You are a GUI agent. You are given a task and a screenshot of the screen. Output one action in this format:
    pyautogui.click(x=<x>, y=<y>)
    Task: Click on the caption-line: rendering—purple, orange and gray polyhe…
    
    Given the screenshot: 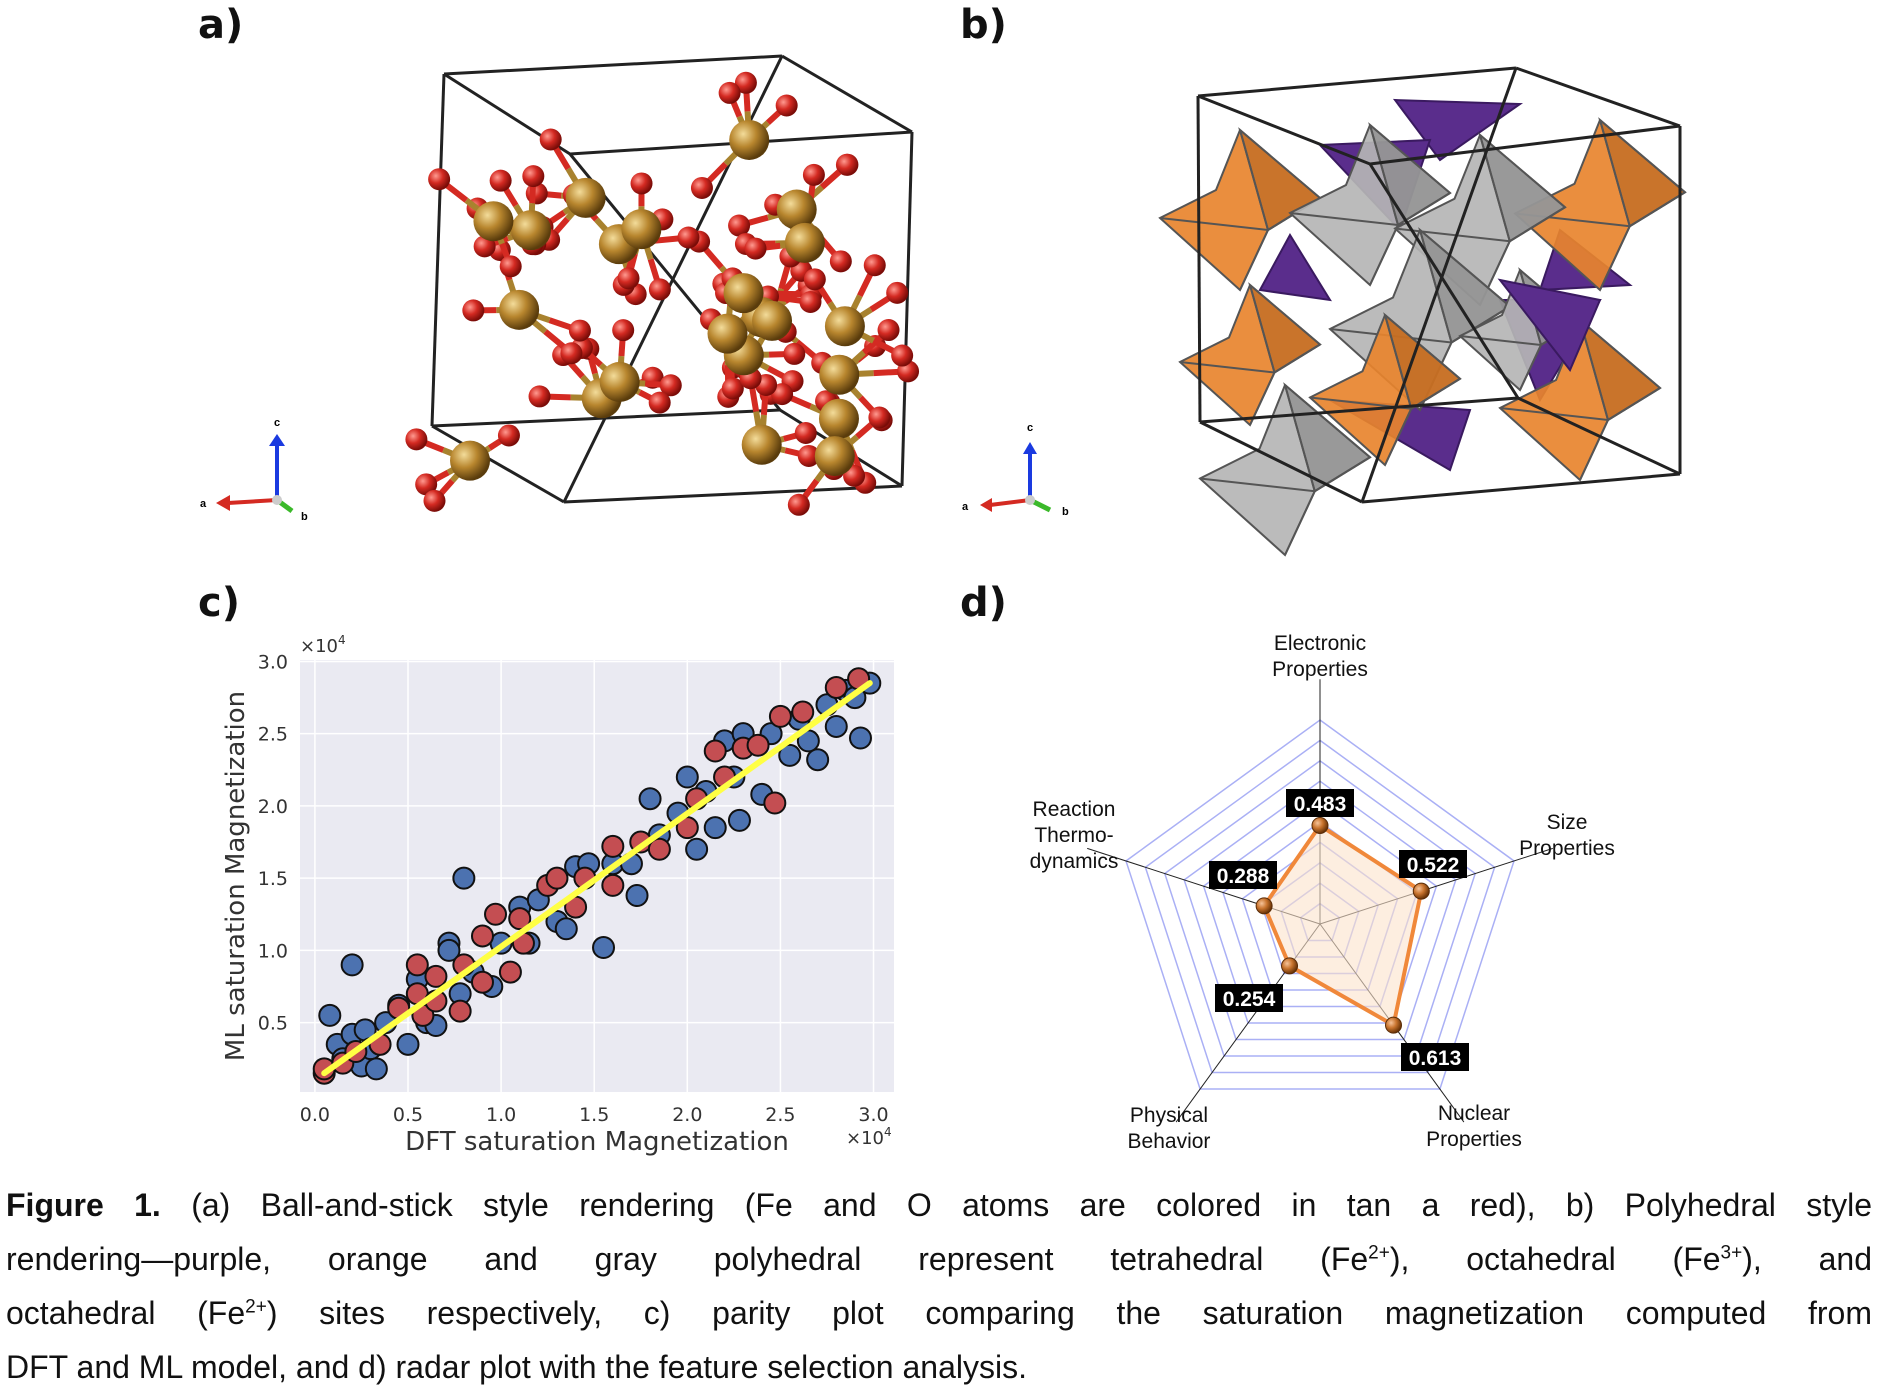 What is the action you would take?
    pyautogui.click(x=939, y=1259)
    